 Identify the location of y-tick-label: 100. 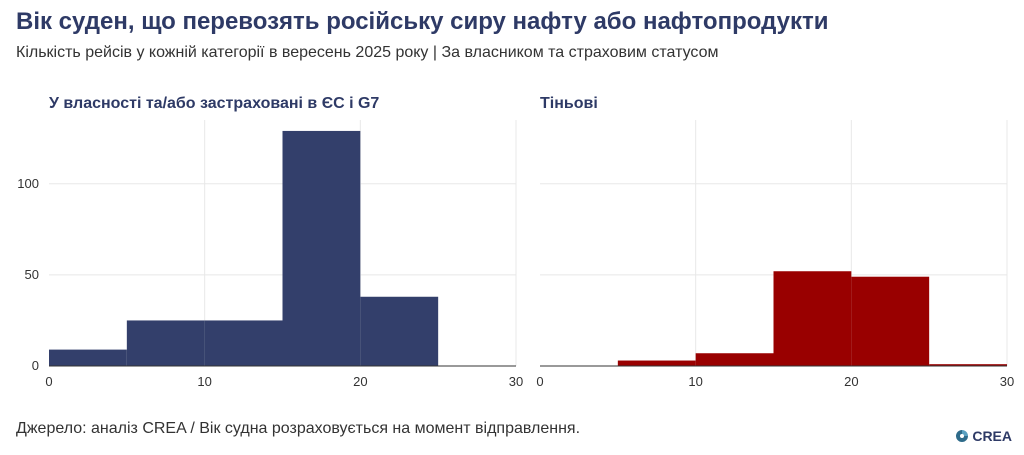
(28, 183).